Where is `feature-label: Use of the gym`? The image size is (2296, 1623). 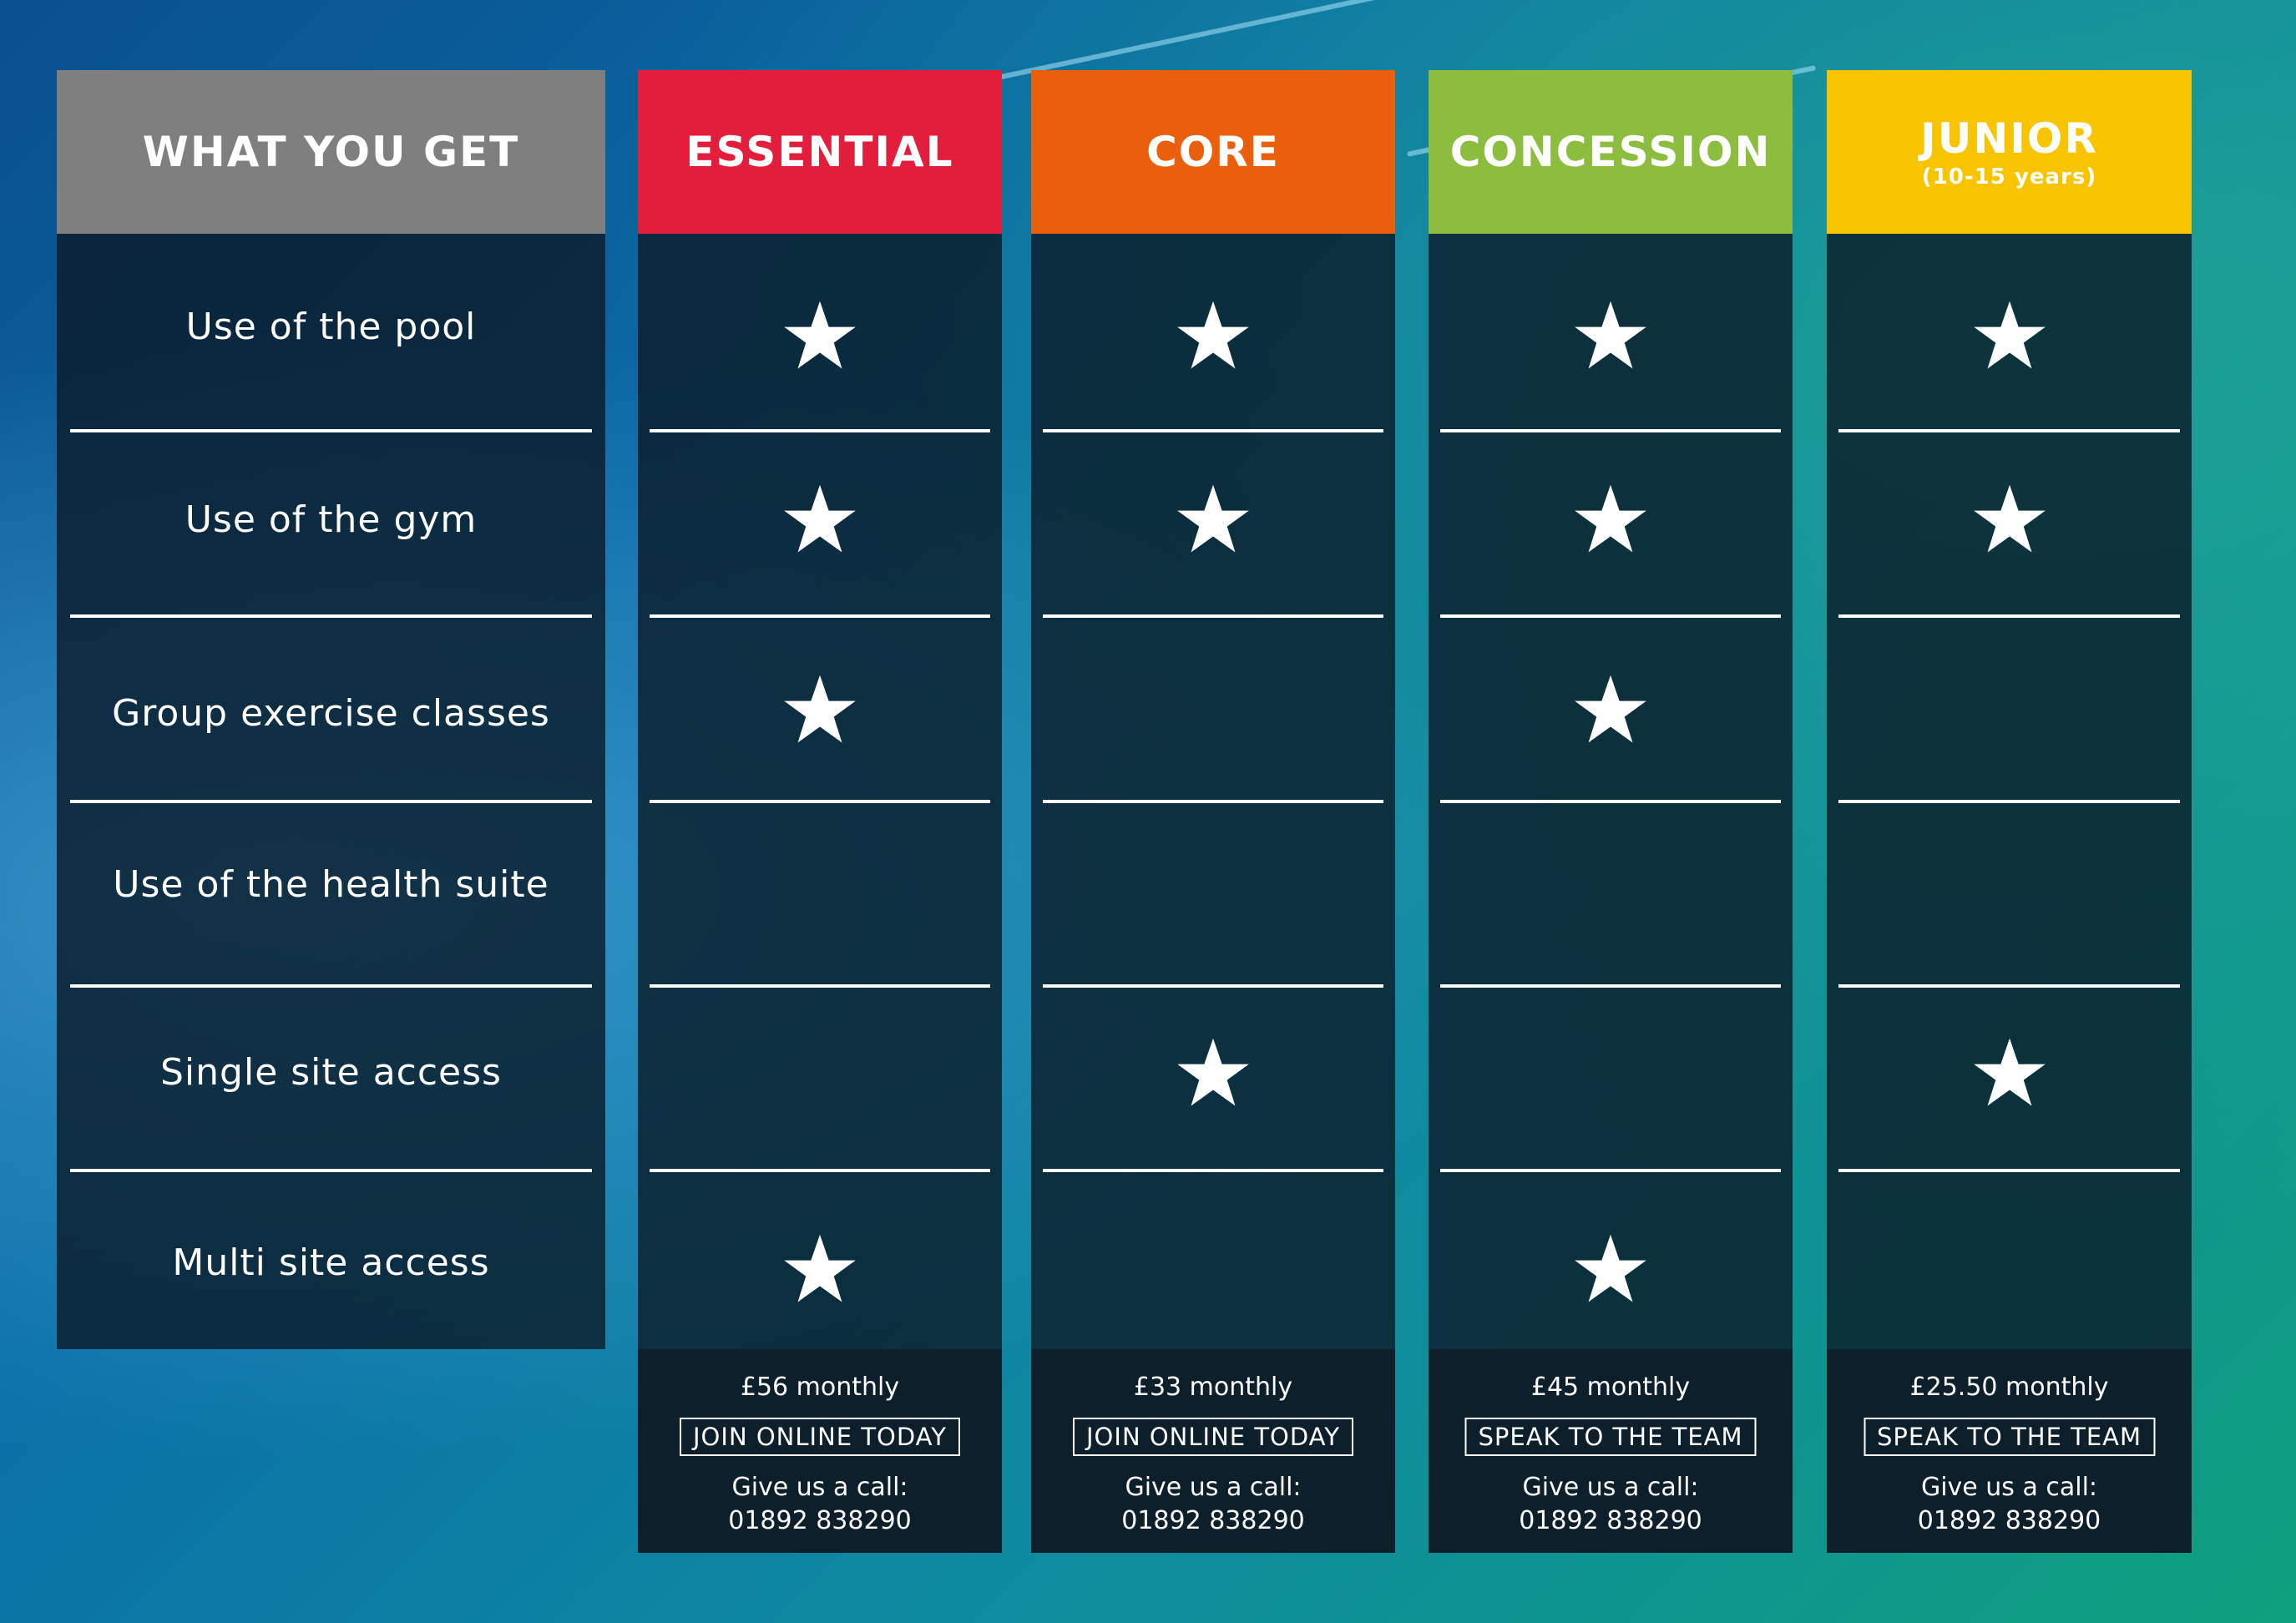 feature-label: Use of the gym is located at coordinates (331, 520).